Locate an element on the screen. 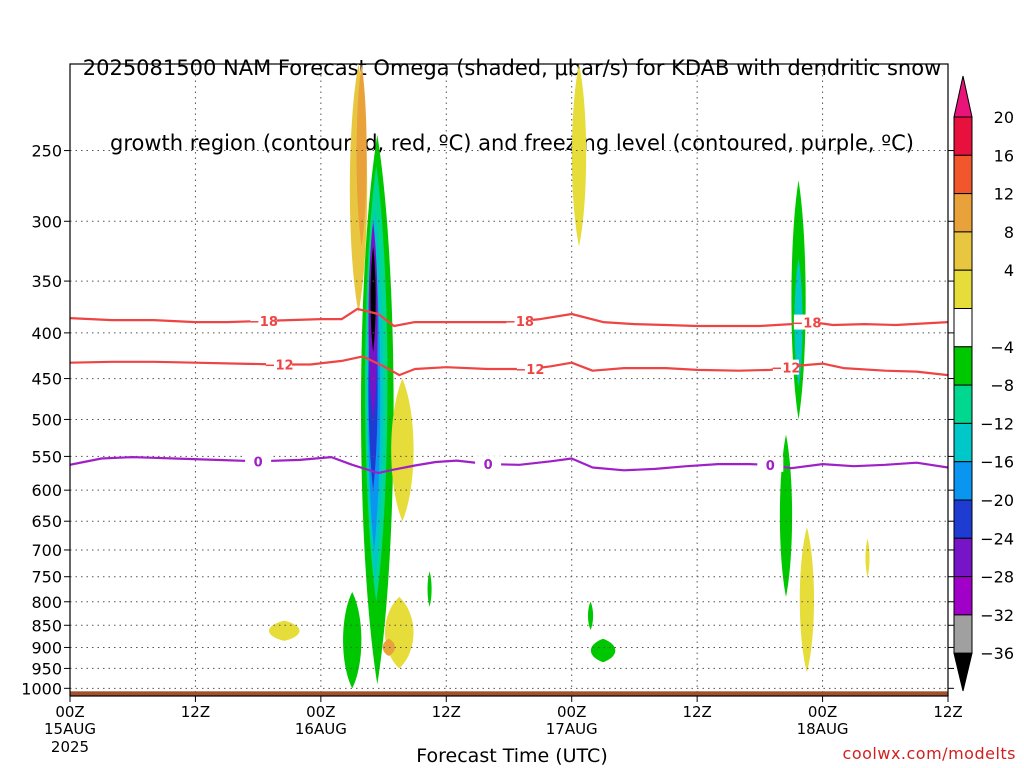 Image resolution: width=1024 pixels, height=768 pixels. y-tick-label: 350 is located at coordinates (46, 281).